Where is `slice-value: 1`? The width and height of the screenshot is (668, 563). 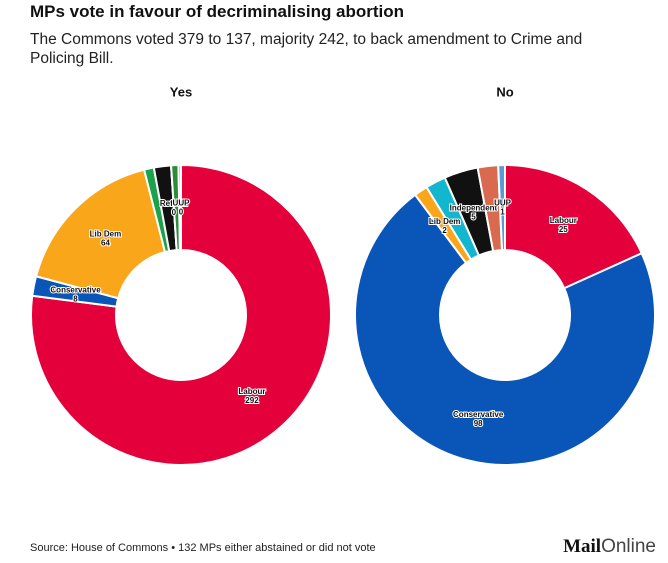 slice-value: 1 is located at coordinates (502, 212).